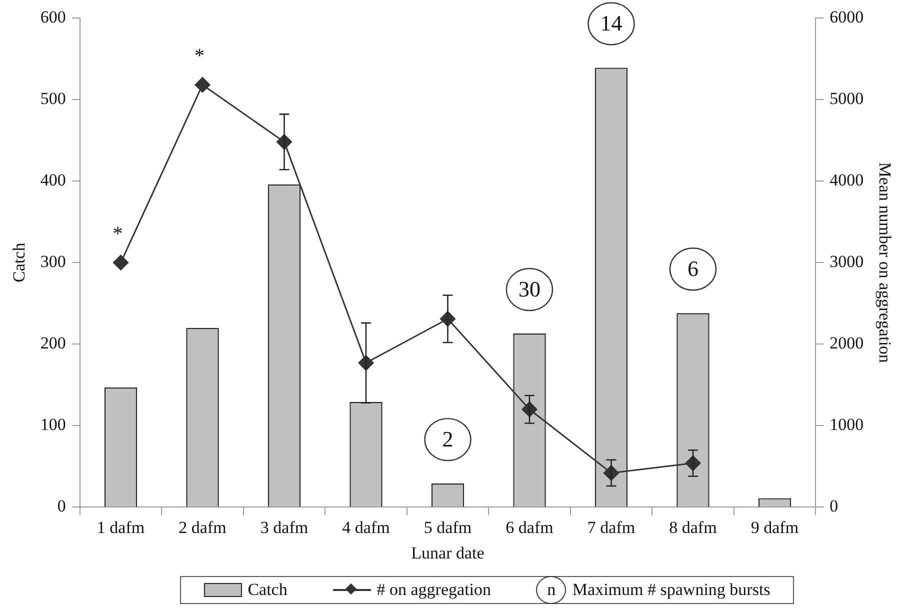  What do you see at coordinates (447, 552) in the screenshot?
I see `x-axis-title: Lunar date` at bounding box center [447, 552].